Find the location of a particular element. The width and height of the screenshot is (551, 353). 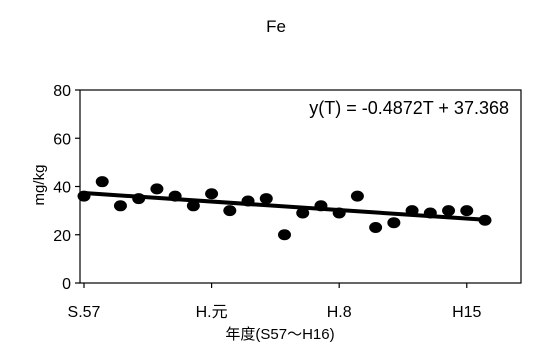

y-tick-label: 60 is located at coordinates (62, 139).